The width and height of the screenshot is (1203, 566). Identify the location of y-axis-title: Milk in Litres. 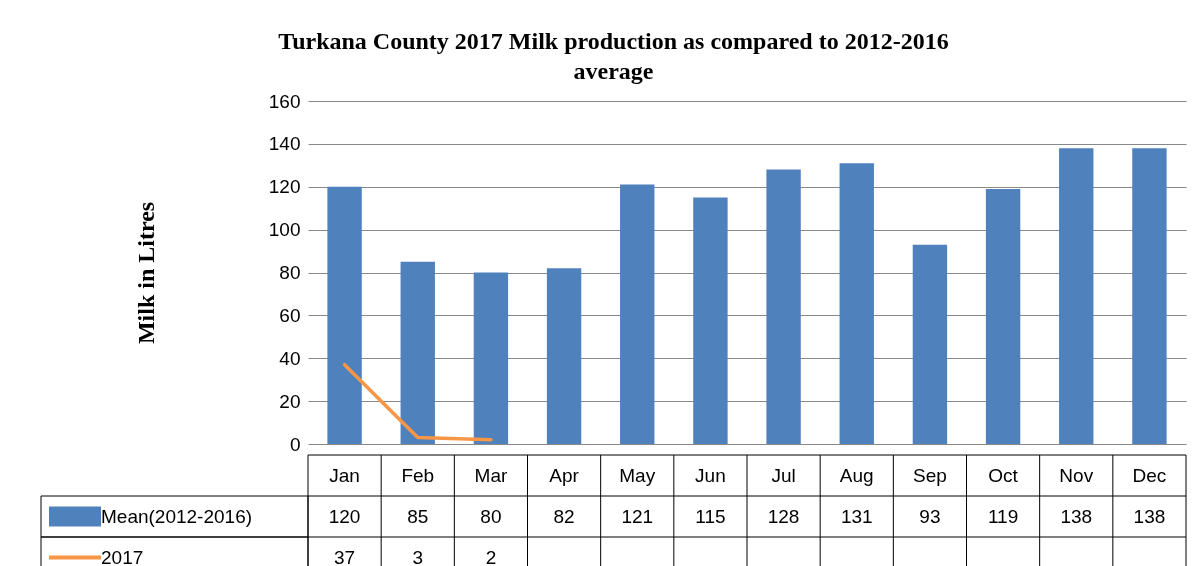
(145, 273).